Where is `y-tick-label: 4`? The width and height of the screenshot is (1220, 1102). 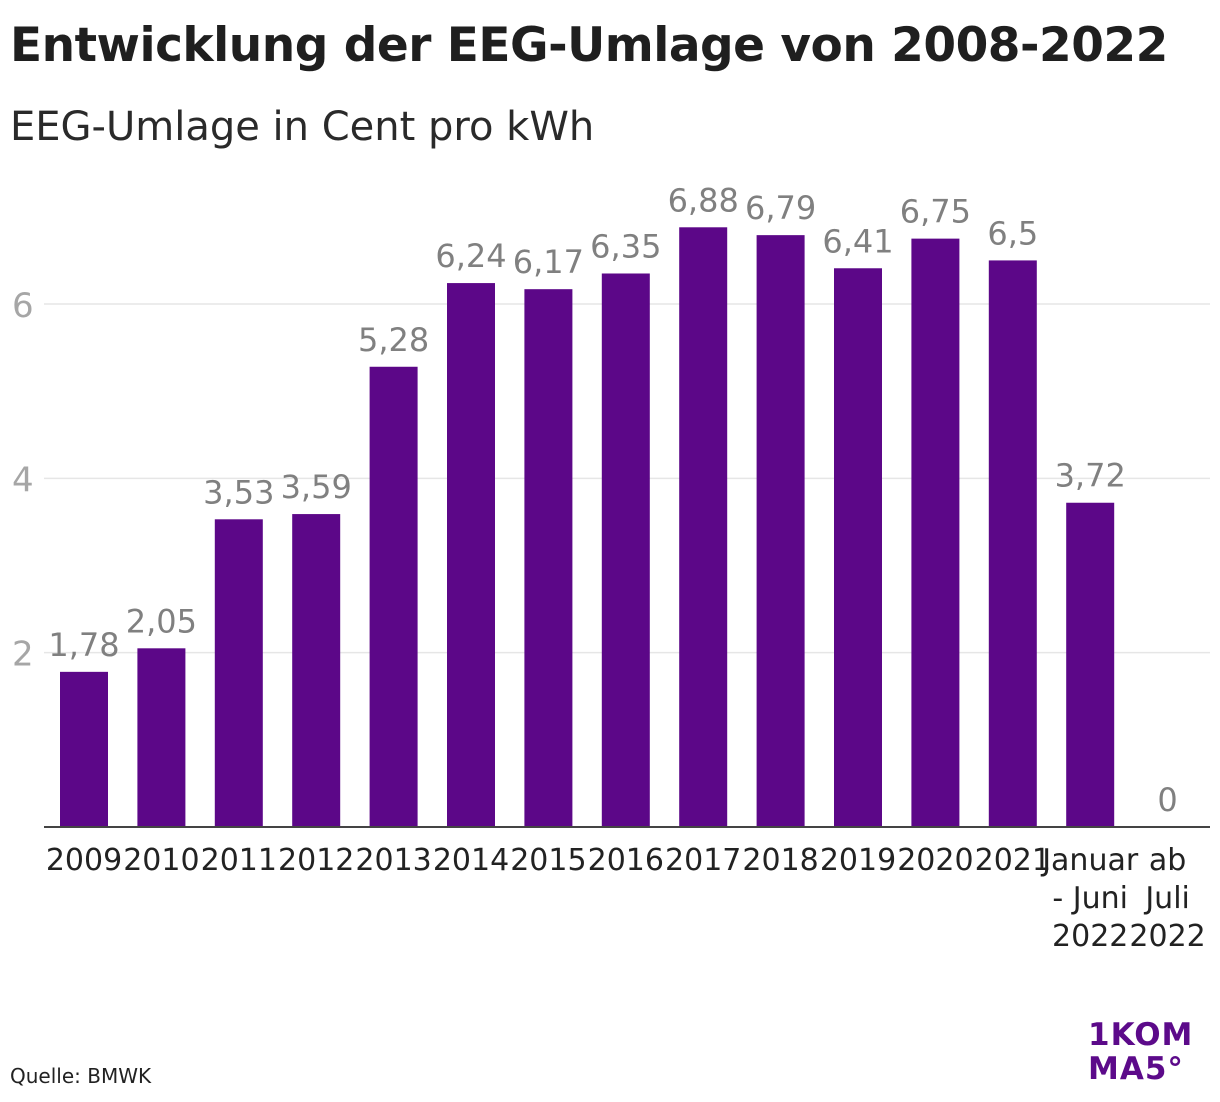 y-tick-label: 4 is located at coordinates (23, 480).